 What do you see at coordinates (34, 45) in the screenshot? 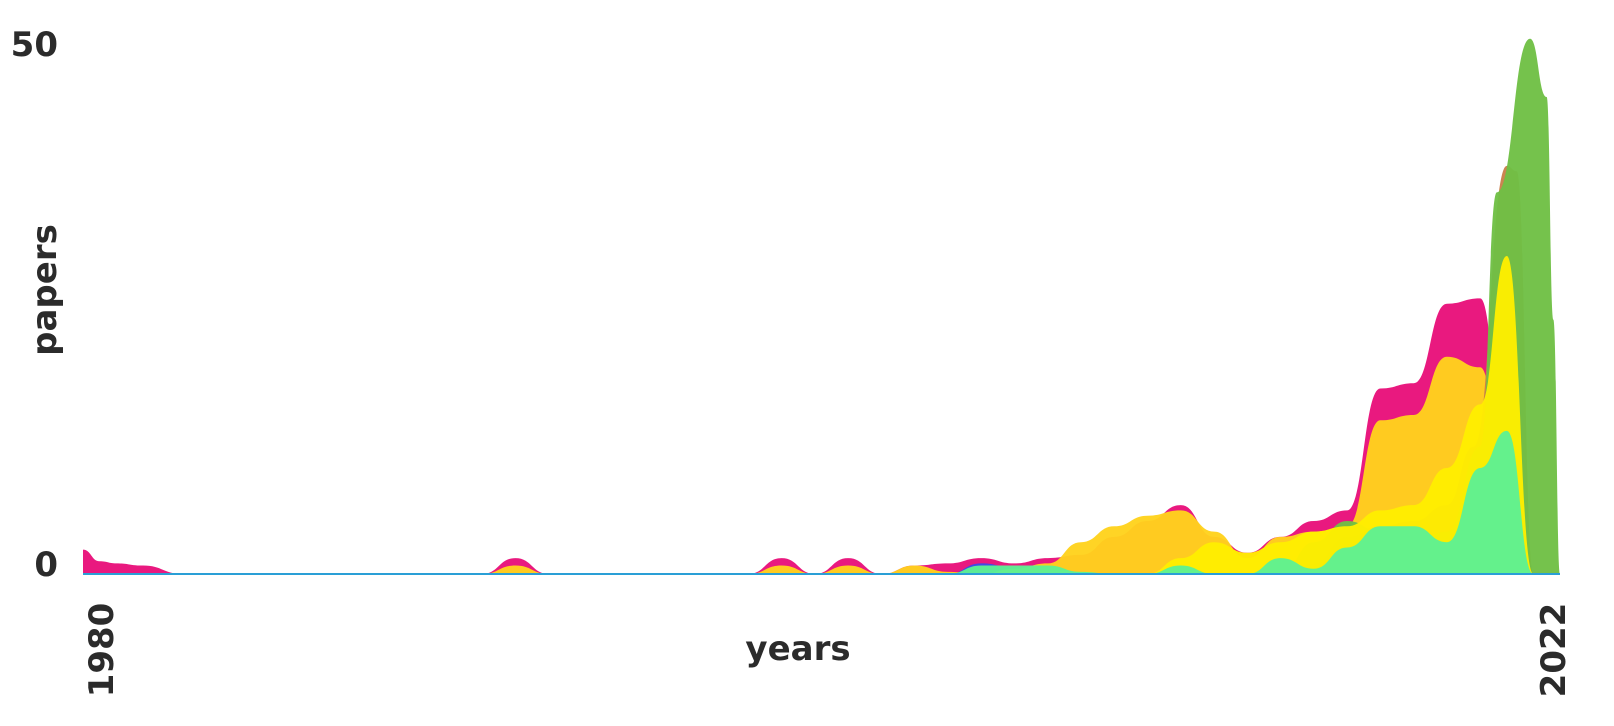
I see `y-tick-label-50: 50` at bounding box center [34, 45].